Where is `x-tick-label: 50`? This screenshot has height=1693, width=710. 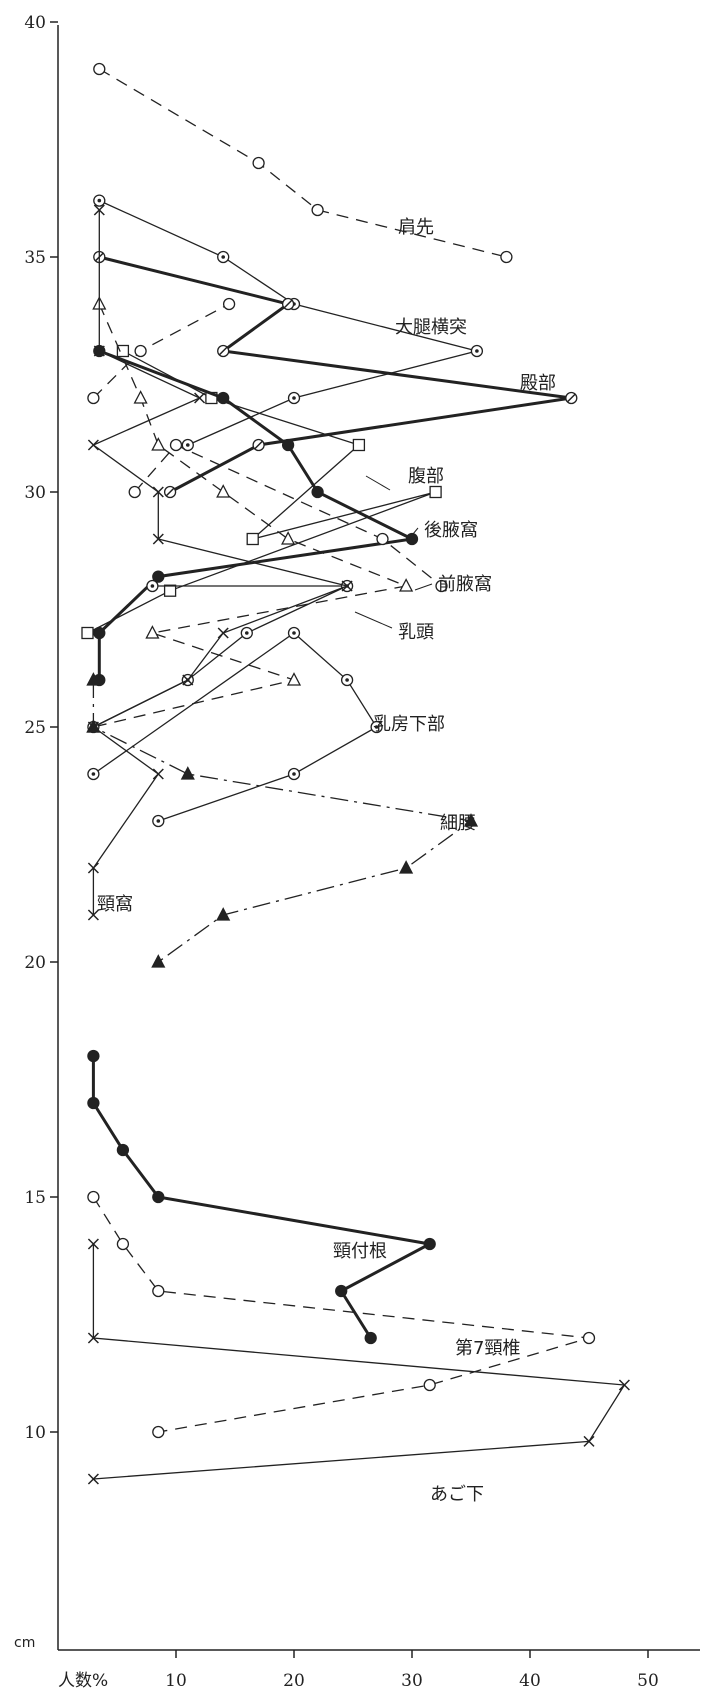 x-tick-label: 50 is located at coordinates (648, 1681).